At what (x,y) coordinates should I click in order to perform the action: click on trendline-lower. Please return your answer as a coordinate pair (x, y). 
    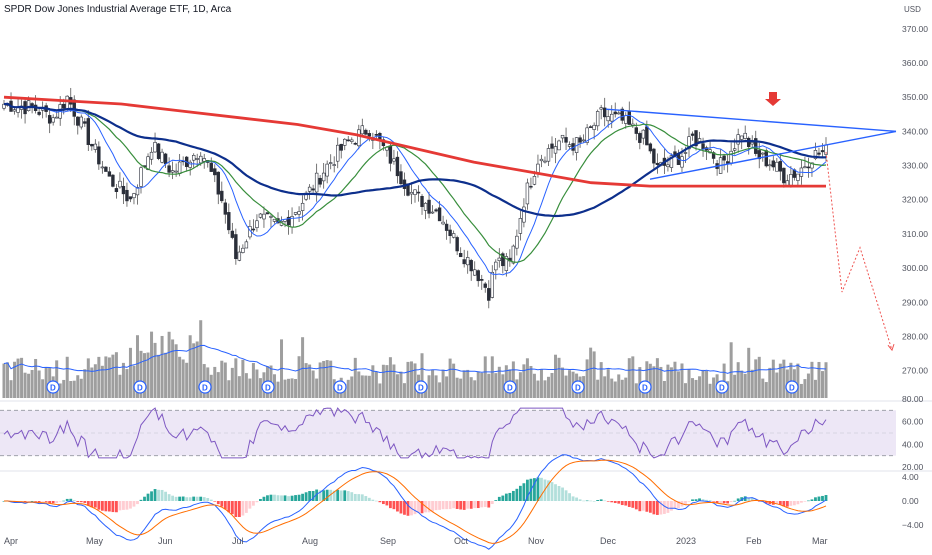
    Looking at the image, I should click on (773, 155).